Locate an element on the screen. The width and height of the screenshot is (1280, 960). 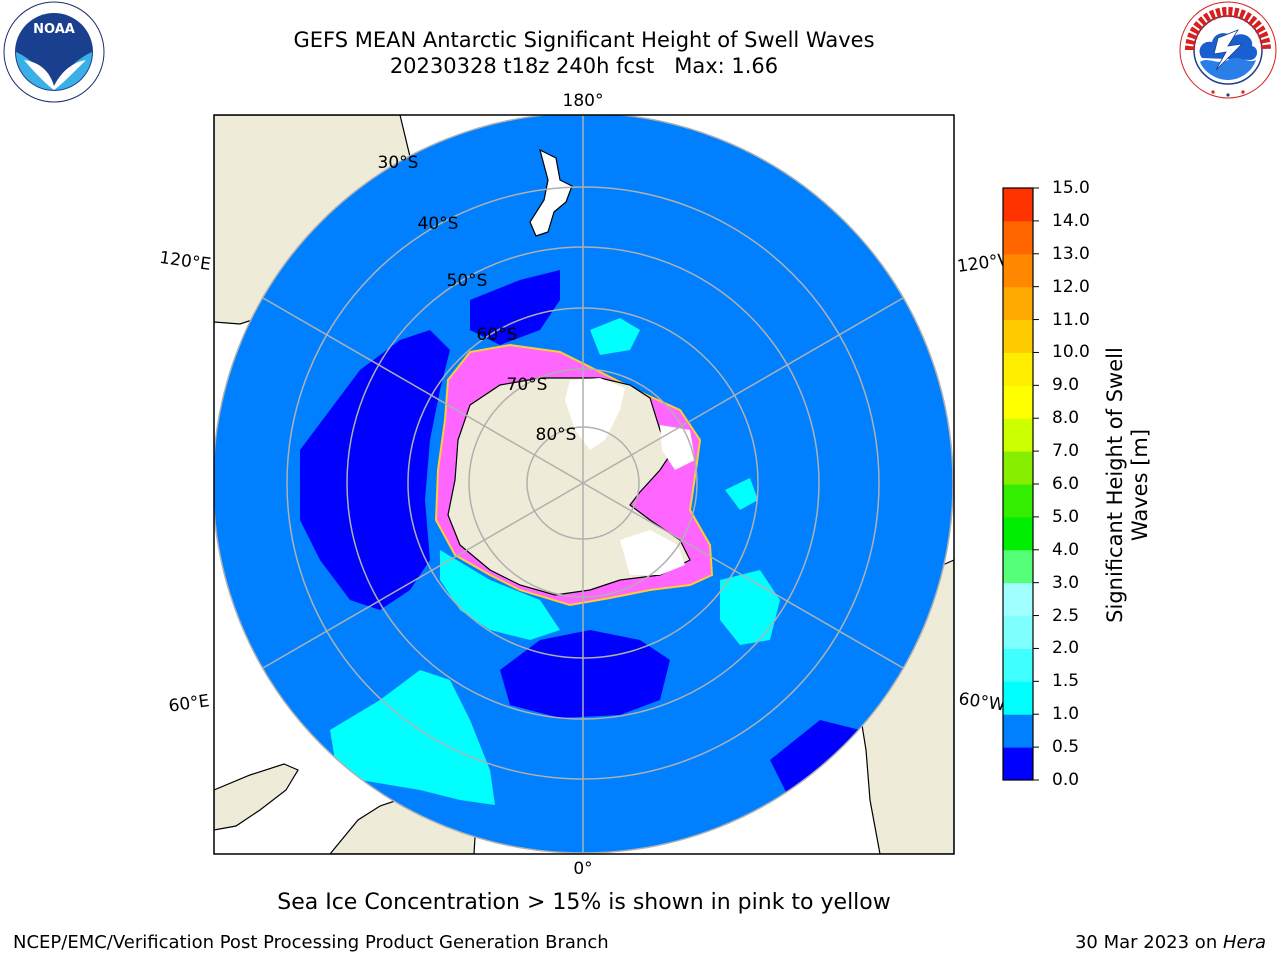
date-stamp: 30 Mar 2023 on Hera is located at coordinates (1170, 942).